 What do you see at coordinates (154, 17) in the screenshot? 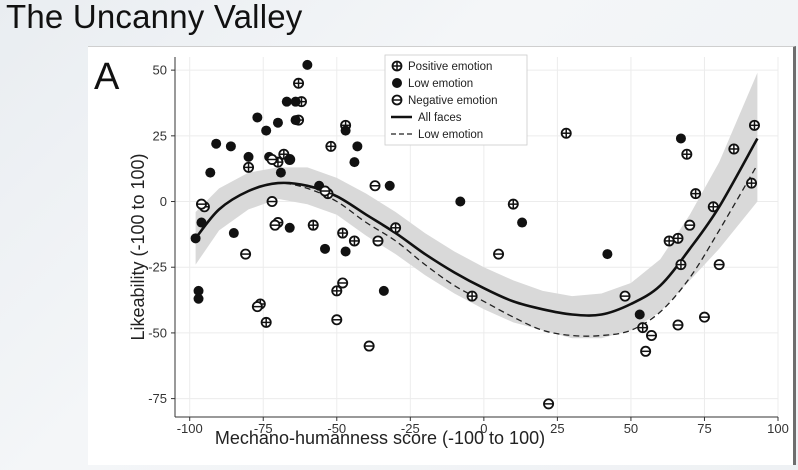
I see `slide-title: The Uncanny Valley` at bounding box center [154, 17].